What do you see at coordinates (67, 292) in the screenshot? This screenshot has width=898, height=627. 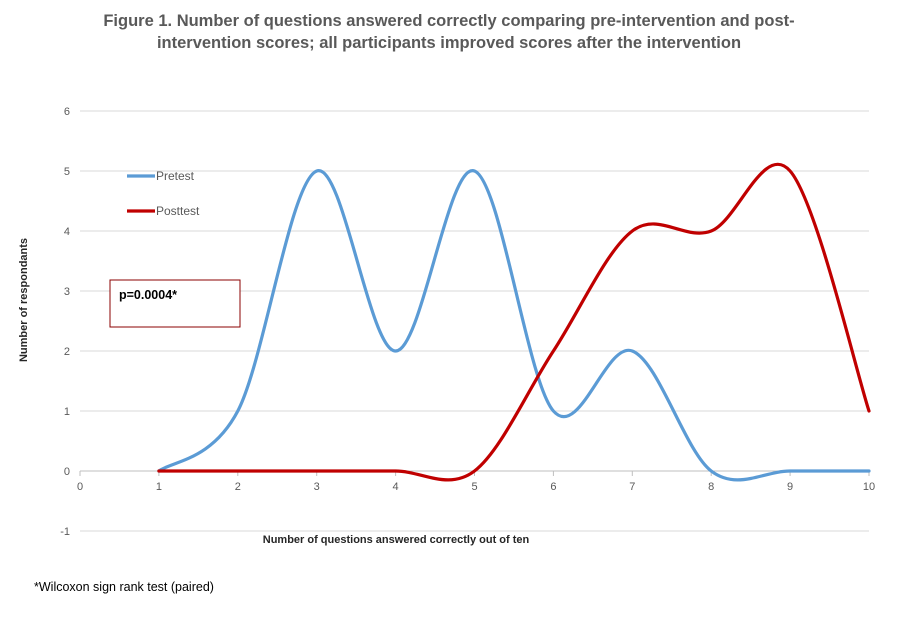 I see `y-tick-label: 3` at bounding box center [67, 292].